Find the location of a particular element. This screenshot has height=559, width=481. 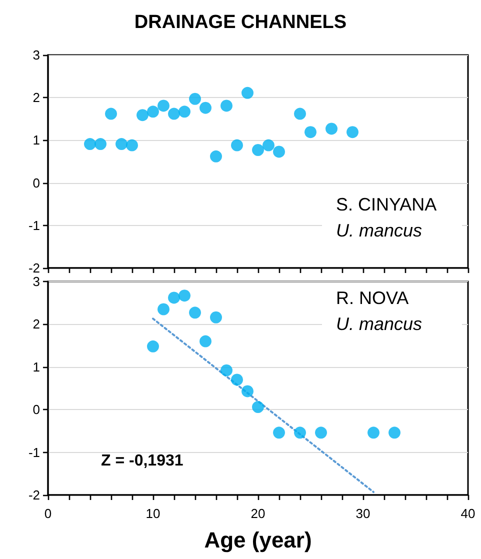

chart-title: DRAINAGE CHANNELS is located at coordinates (240, 22).